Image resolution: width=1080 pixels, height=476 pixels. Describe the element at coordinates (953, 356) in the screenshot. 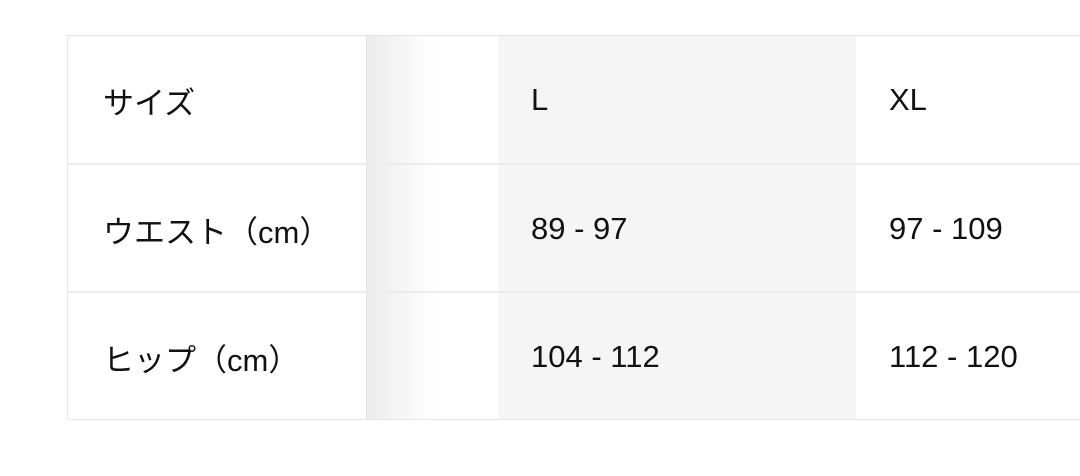

I see `cell-hip-xl: 112 - 120` at that location.